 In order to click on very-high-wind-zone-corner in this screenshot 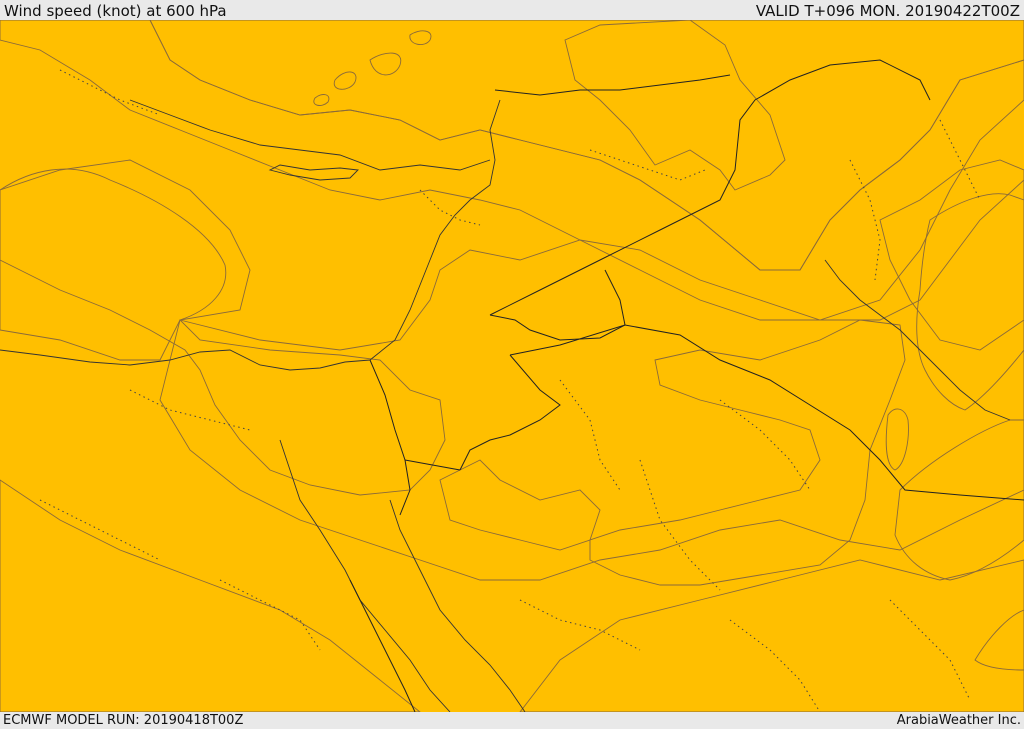, I will do `click(999, 640)`.